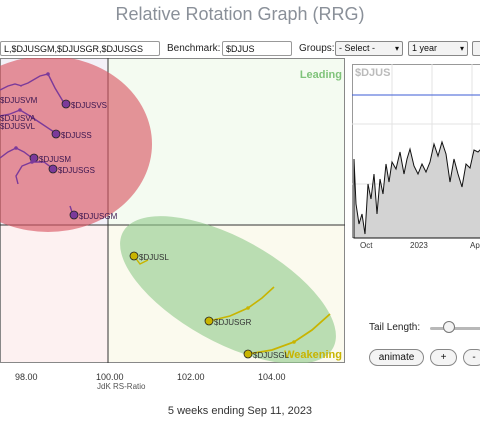 The width and height of the screenshot is (480, 423). What do you see at coordinates (257, 48) in the screenshot?
I see `benchmark-input: $DJUS` at bounding box center [257, 48].